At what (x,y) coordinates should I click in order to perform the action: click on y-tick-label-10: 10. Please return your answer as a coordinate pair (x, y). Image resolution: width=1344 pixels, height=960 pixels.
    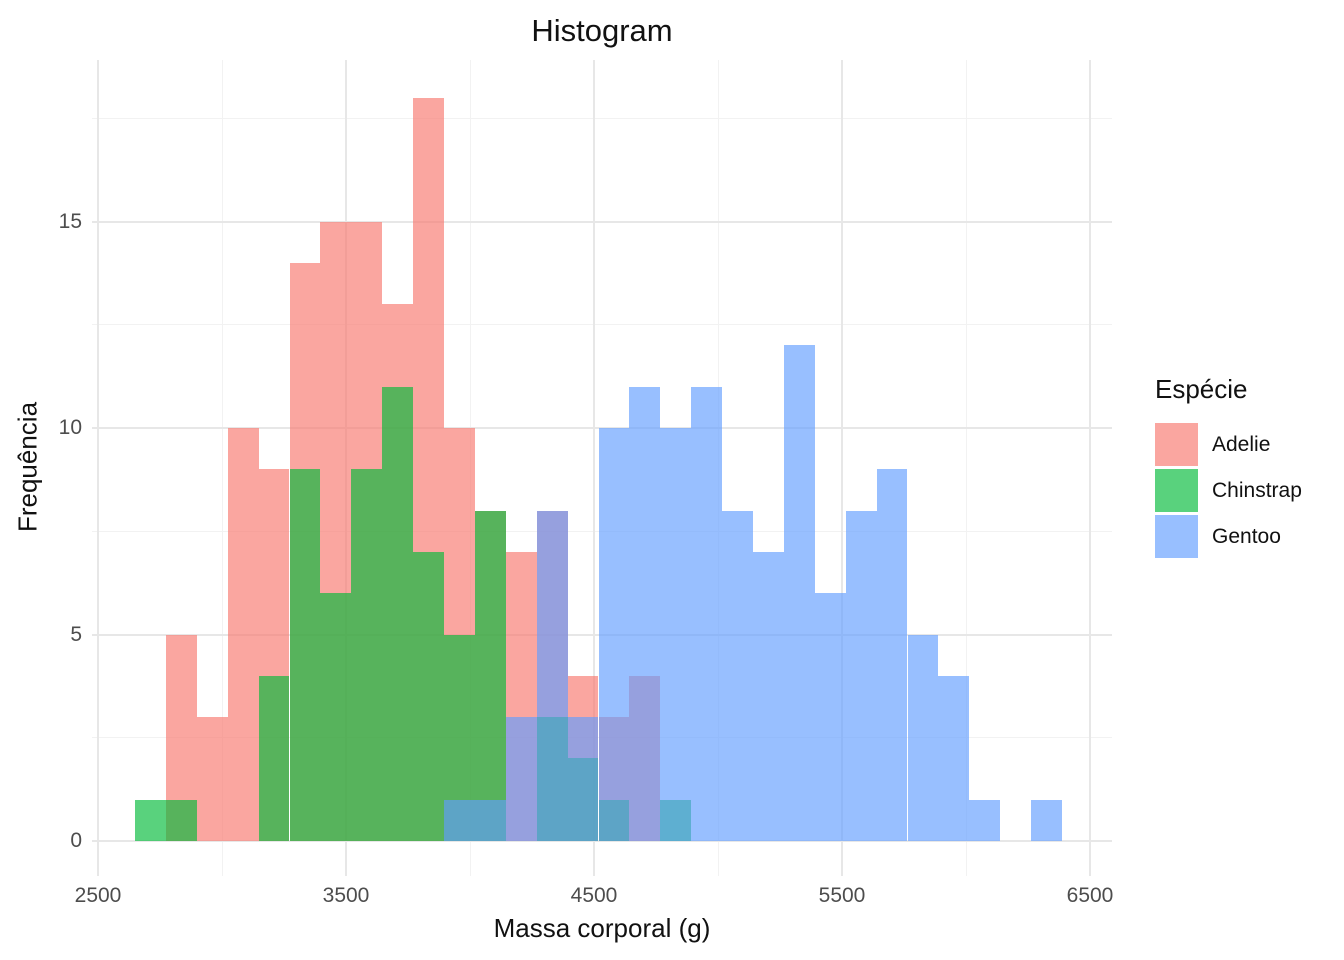
    Looking at the image, I should click on (70, 427).